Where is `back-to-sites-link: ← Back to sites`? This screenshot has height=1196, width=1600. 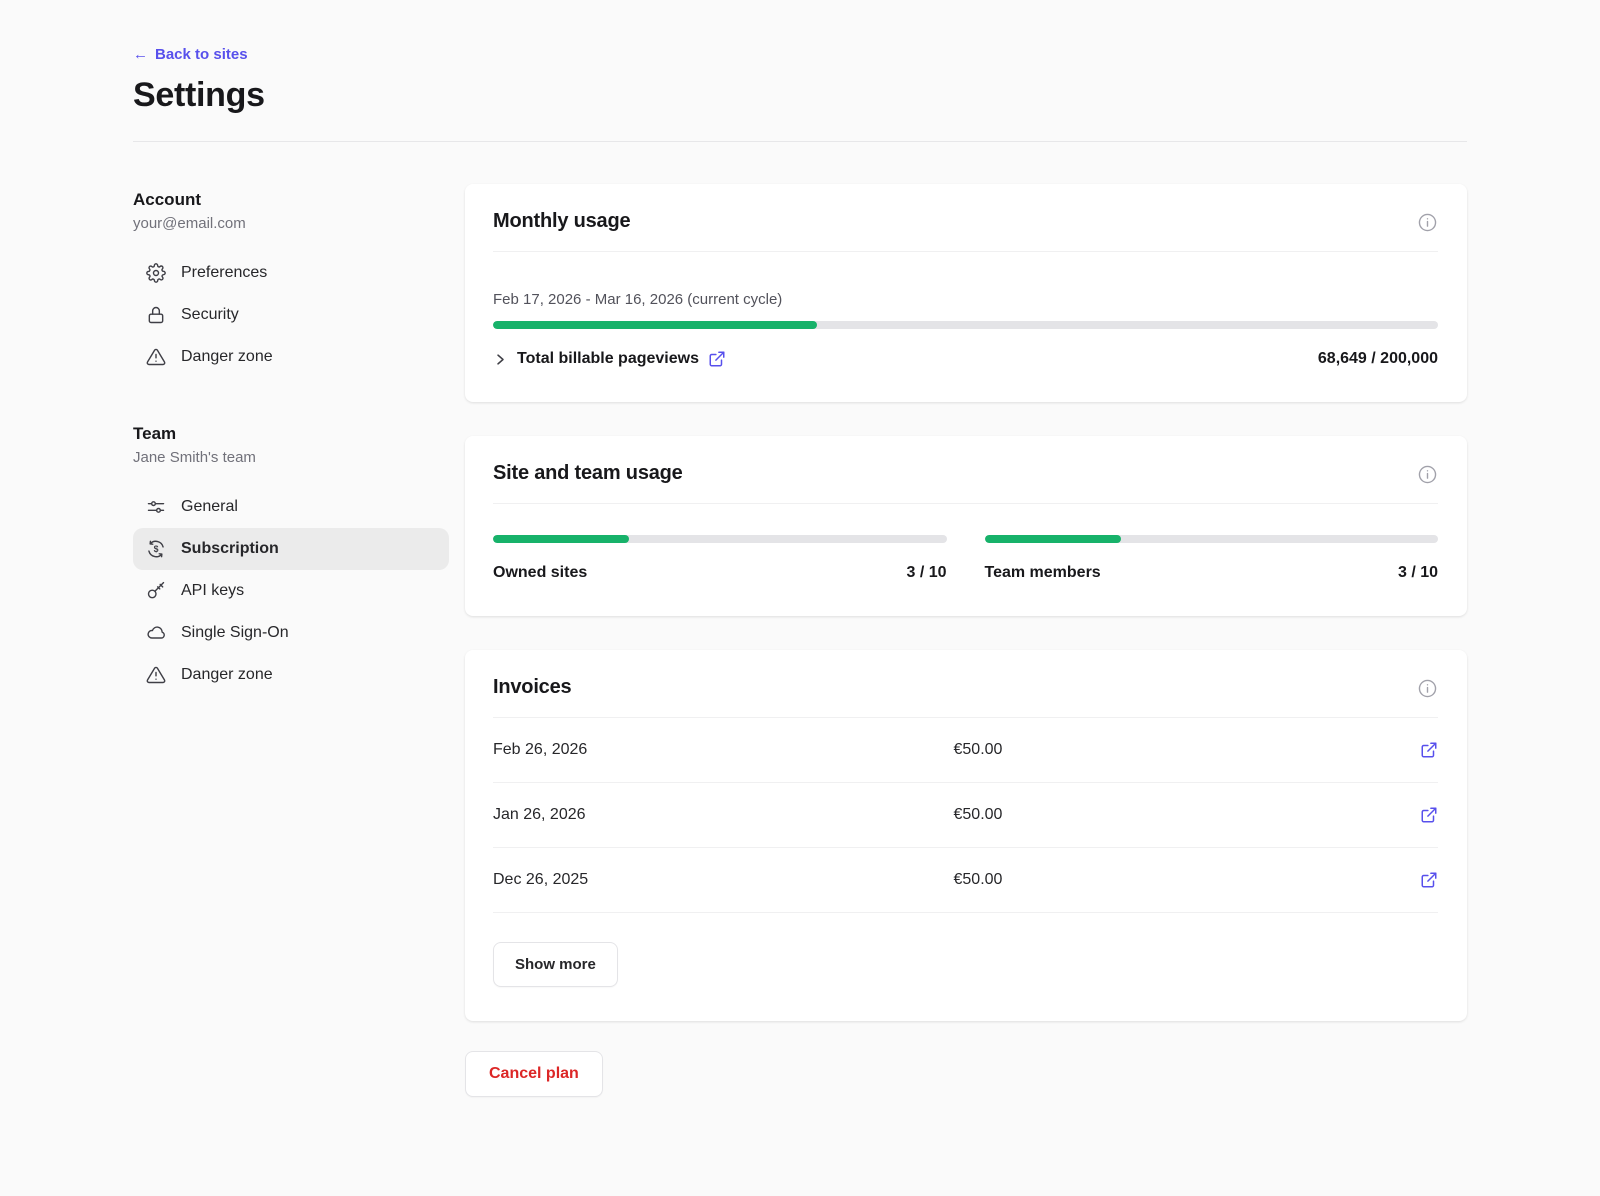
back-to-sites-link: ← Back to sites is located at coordinates (190, 54).